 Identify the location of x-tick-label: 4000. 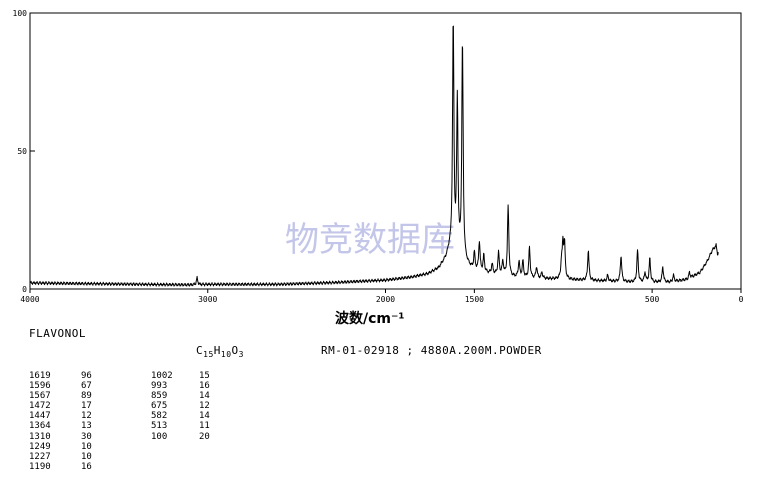
(29, 299).